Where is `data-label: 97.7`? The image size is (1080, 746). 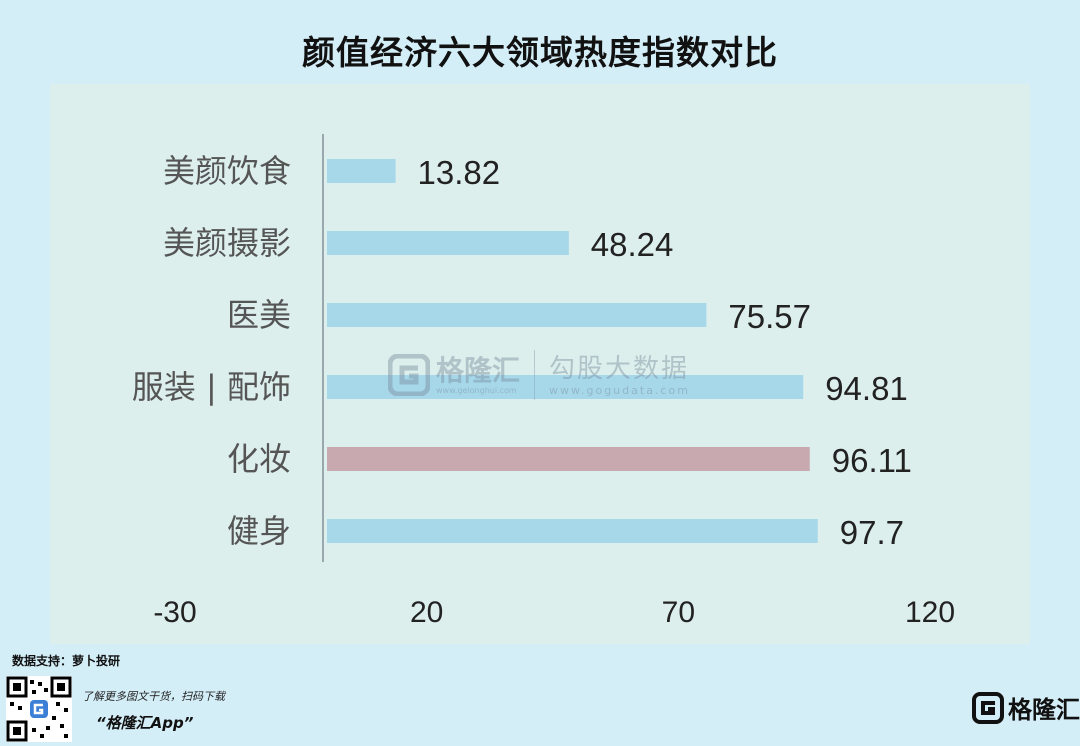
data-label: 97.7 is located at coordinates (872, 532).